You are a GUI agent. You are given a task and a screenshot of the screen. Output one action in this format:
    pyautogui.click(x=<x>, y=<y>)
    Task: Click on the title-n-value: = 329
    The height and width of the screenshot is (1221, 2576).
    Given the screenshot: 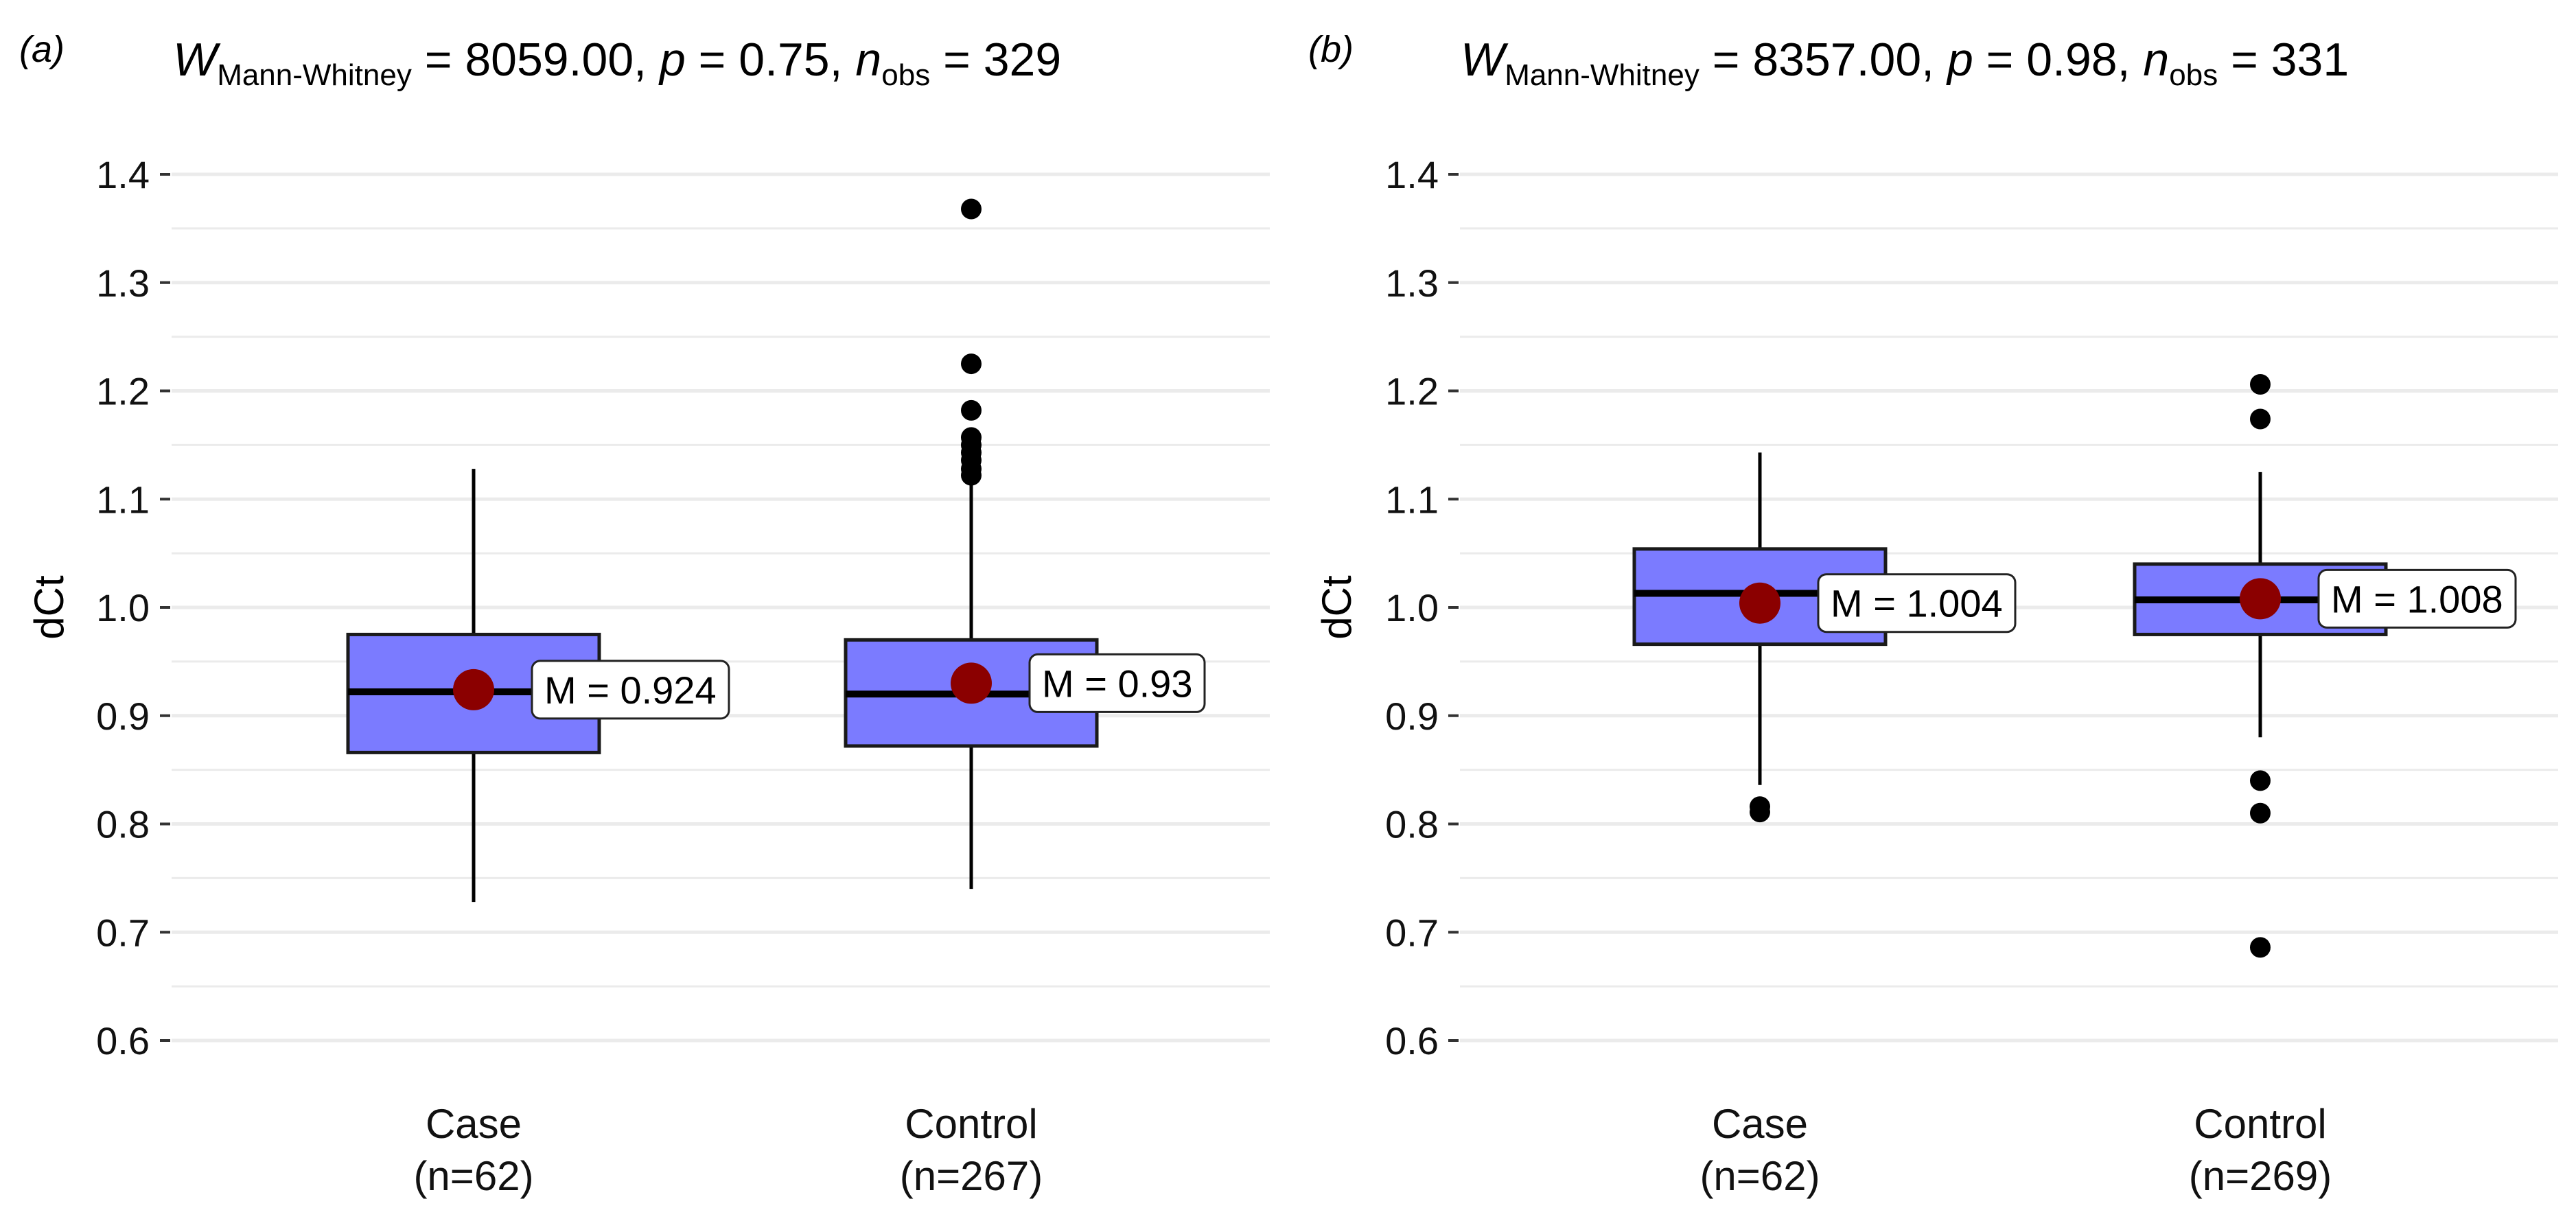 What is the action you would take?
    pyautogui.click(x=995, y=60)
    